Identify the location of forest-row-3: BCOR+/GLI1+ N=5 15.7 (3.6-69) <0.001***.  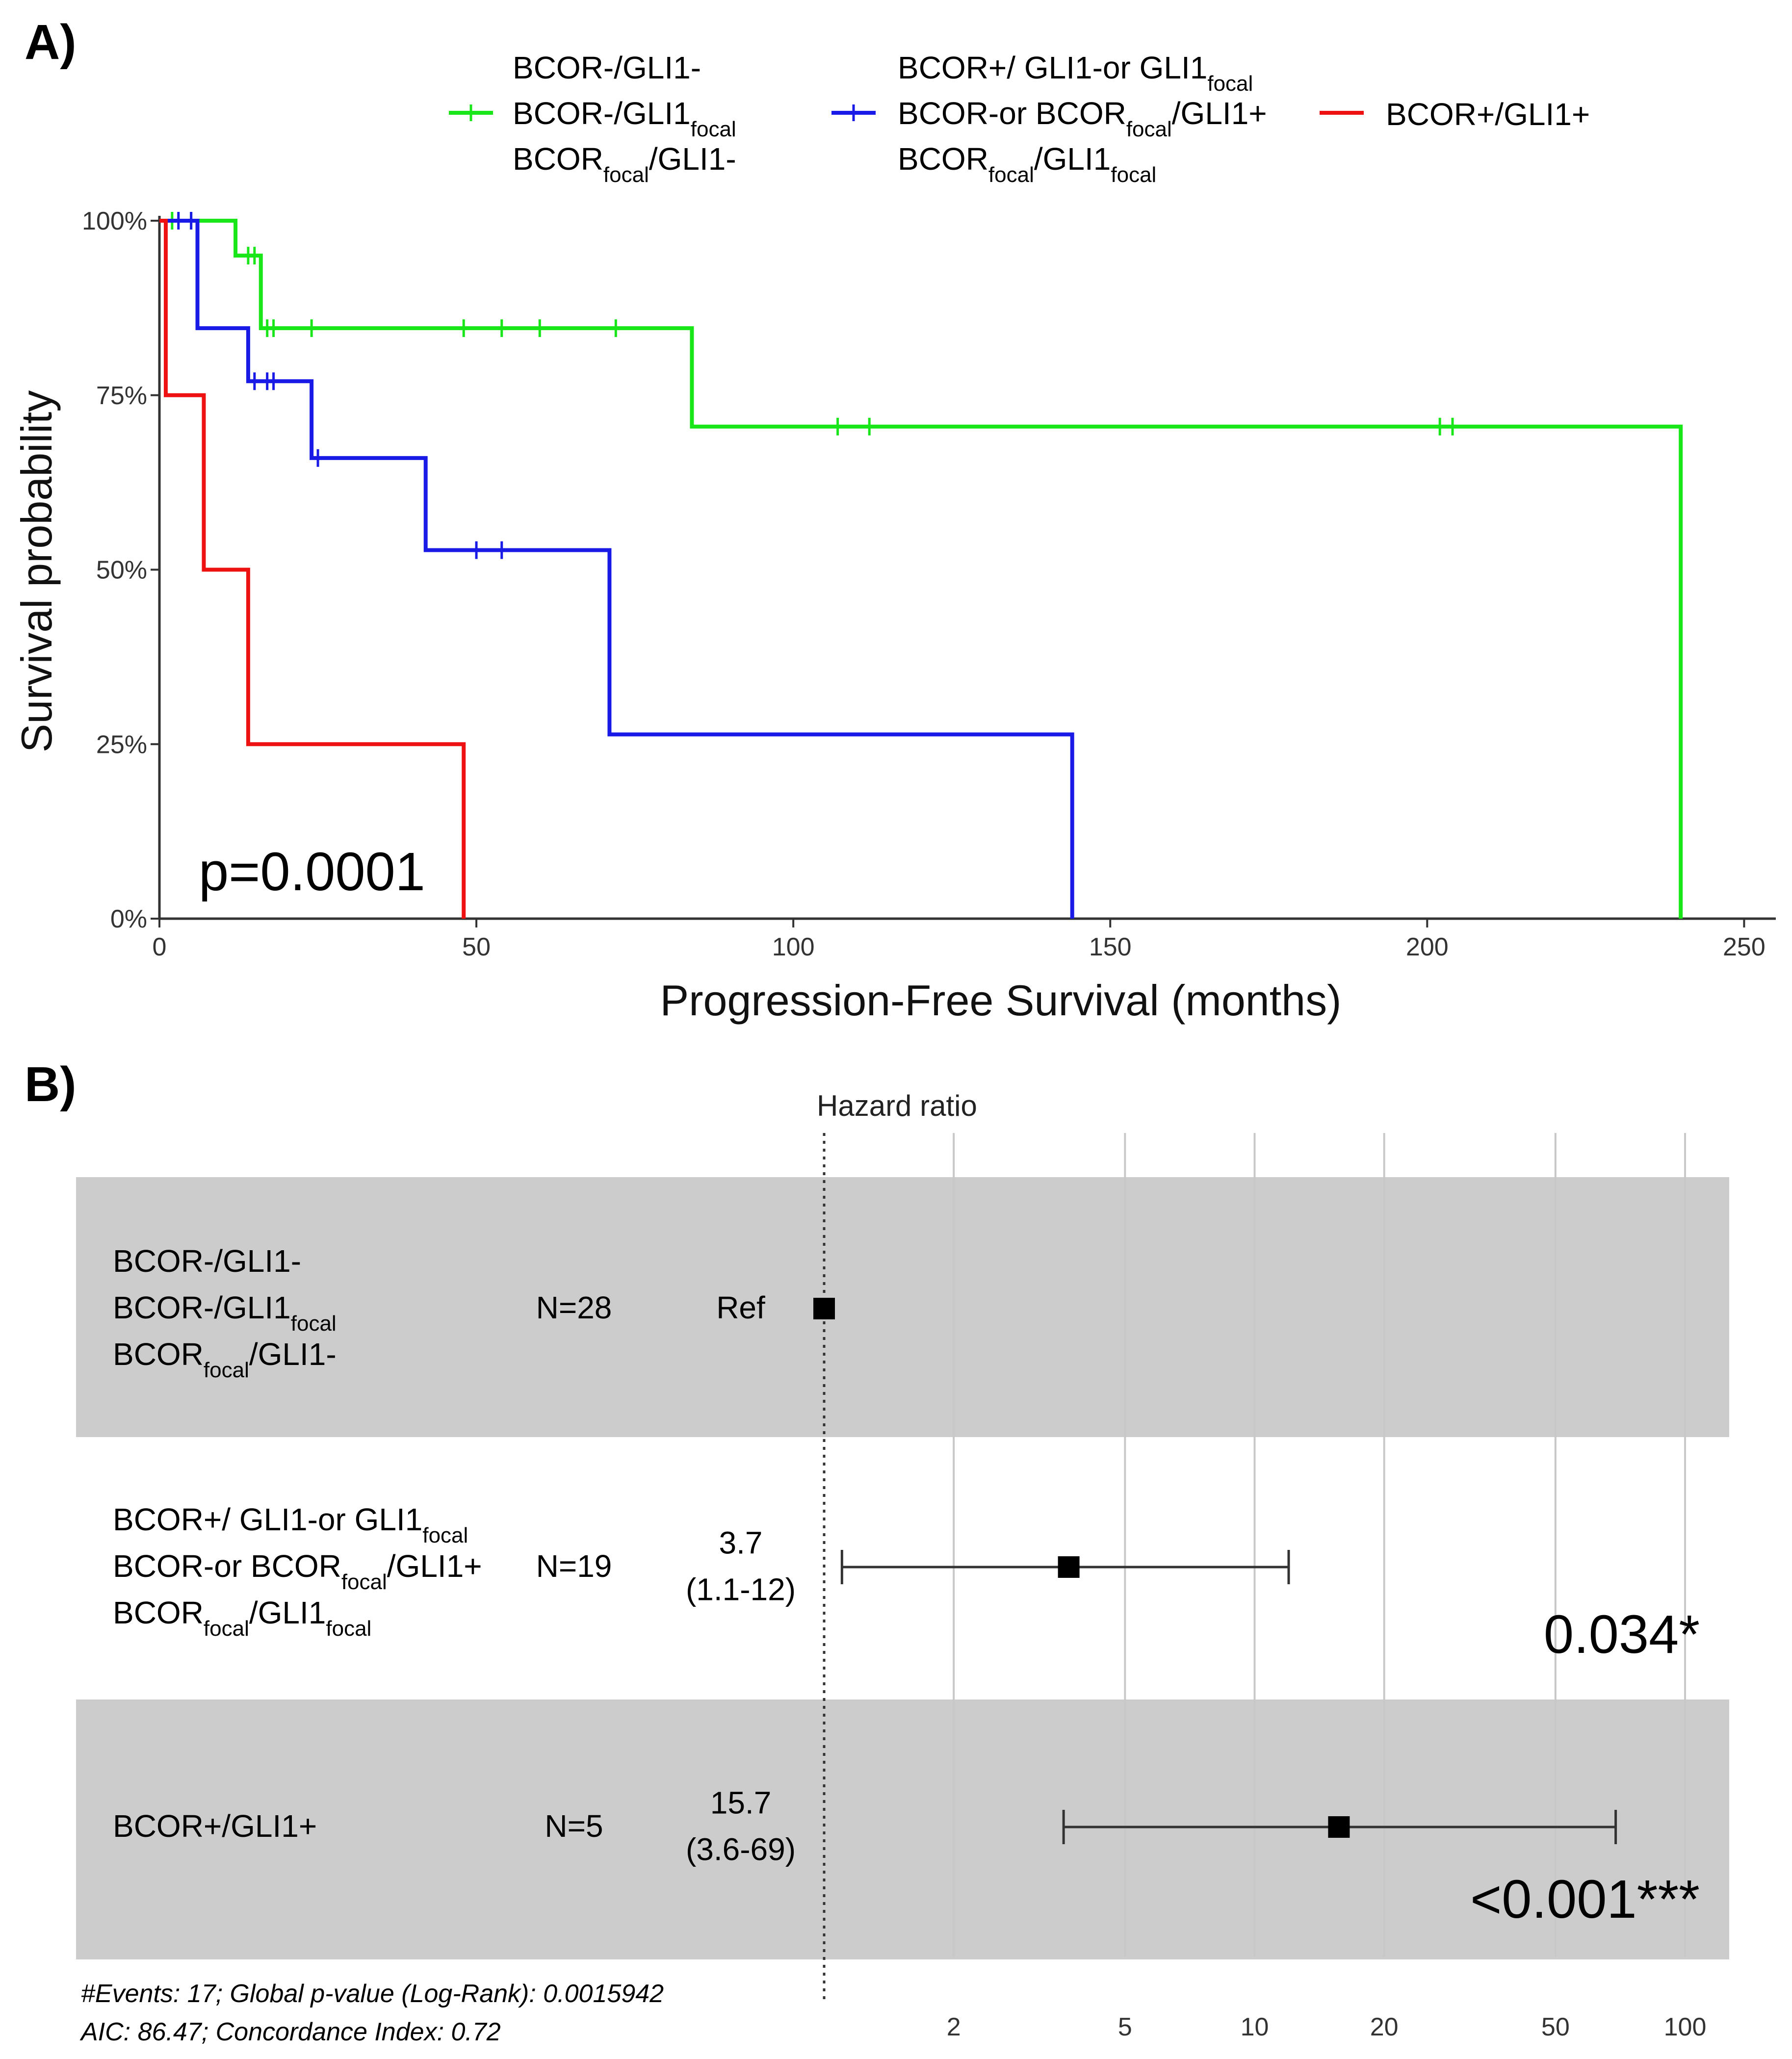
(907, 1857).